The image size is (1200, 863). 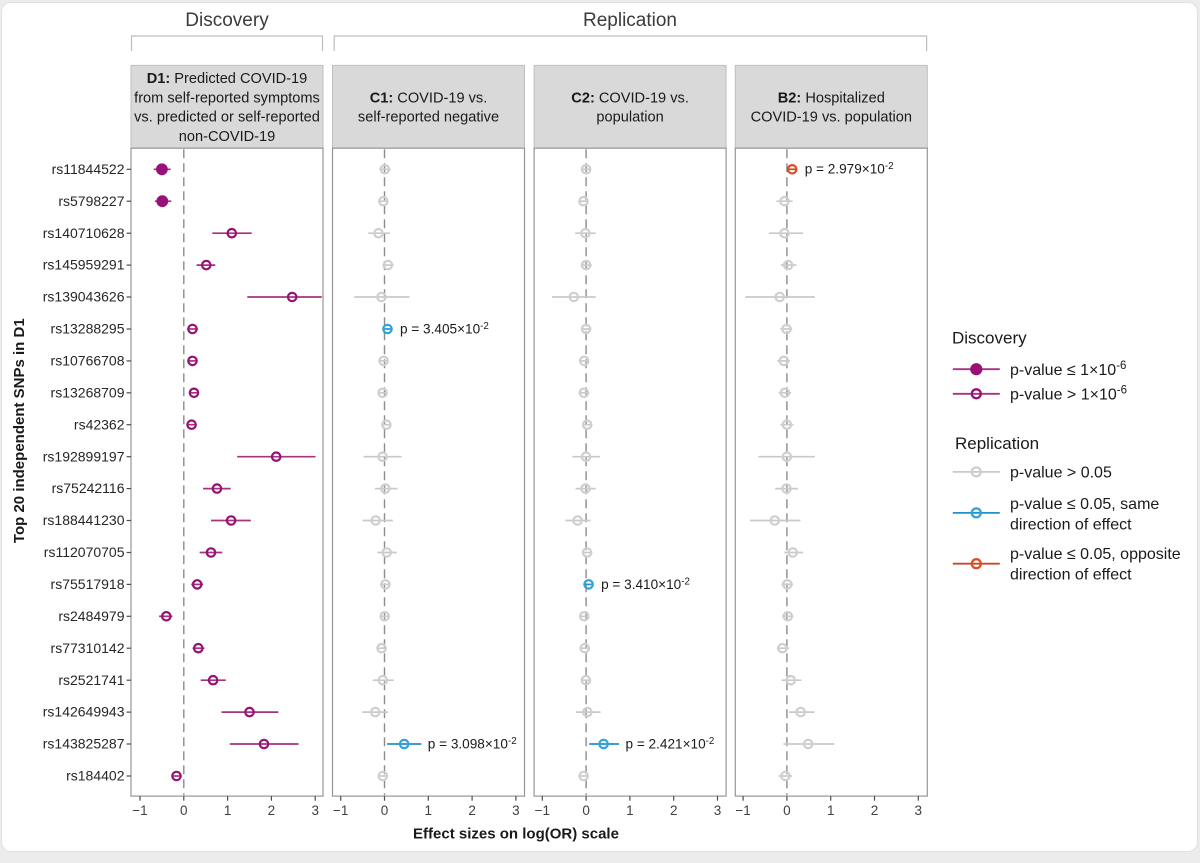 I want to click on svg-text: COVID-19 vs. population, so click(x=831, y=118).